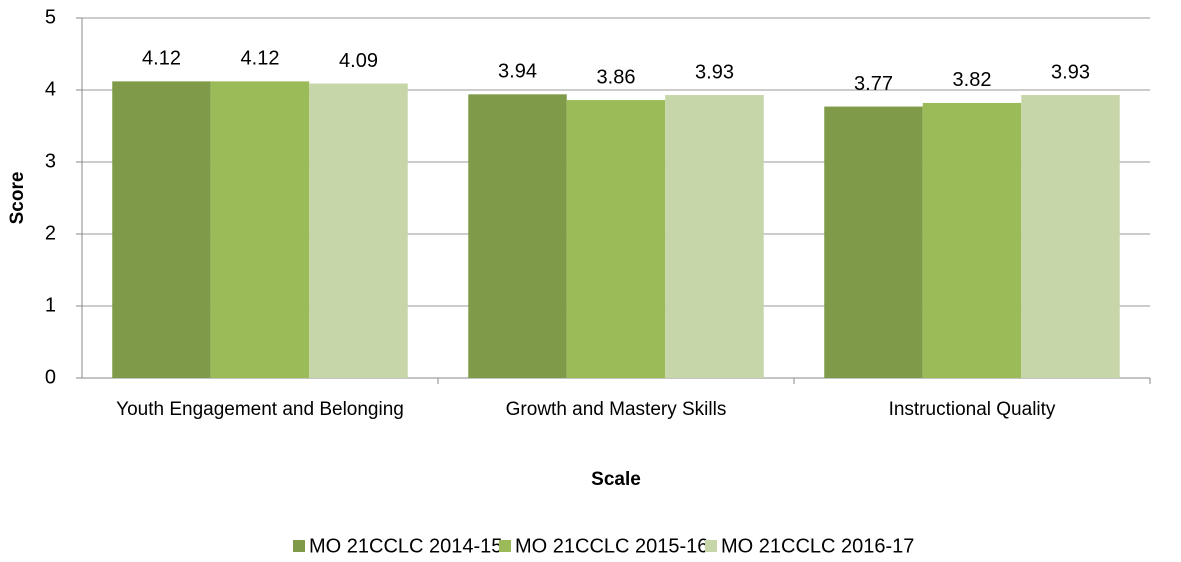  What do you see at coordinates (50, 161) in the screenshot?
I see `y-tick-label: 3` at bounding box center [50, 161].